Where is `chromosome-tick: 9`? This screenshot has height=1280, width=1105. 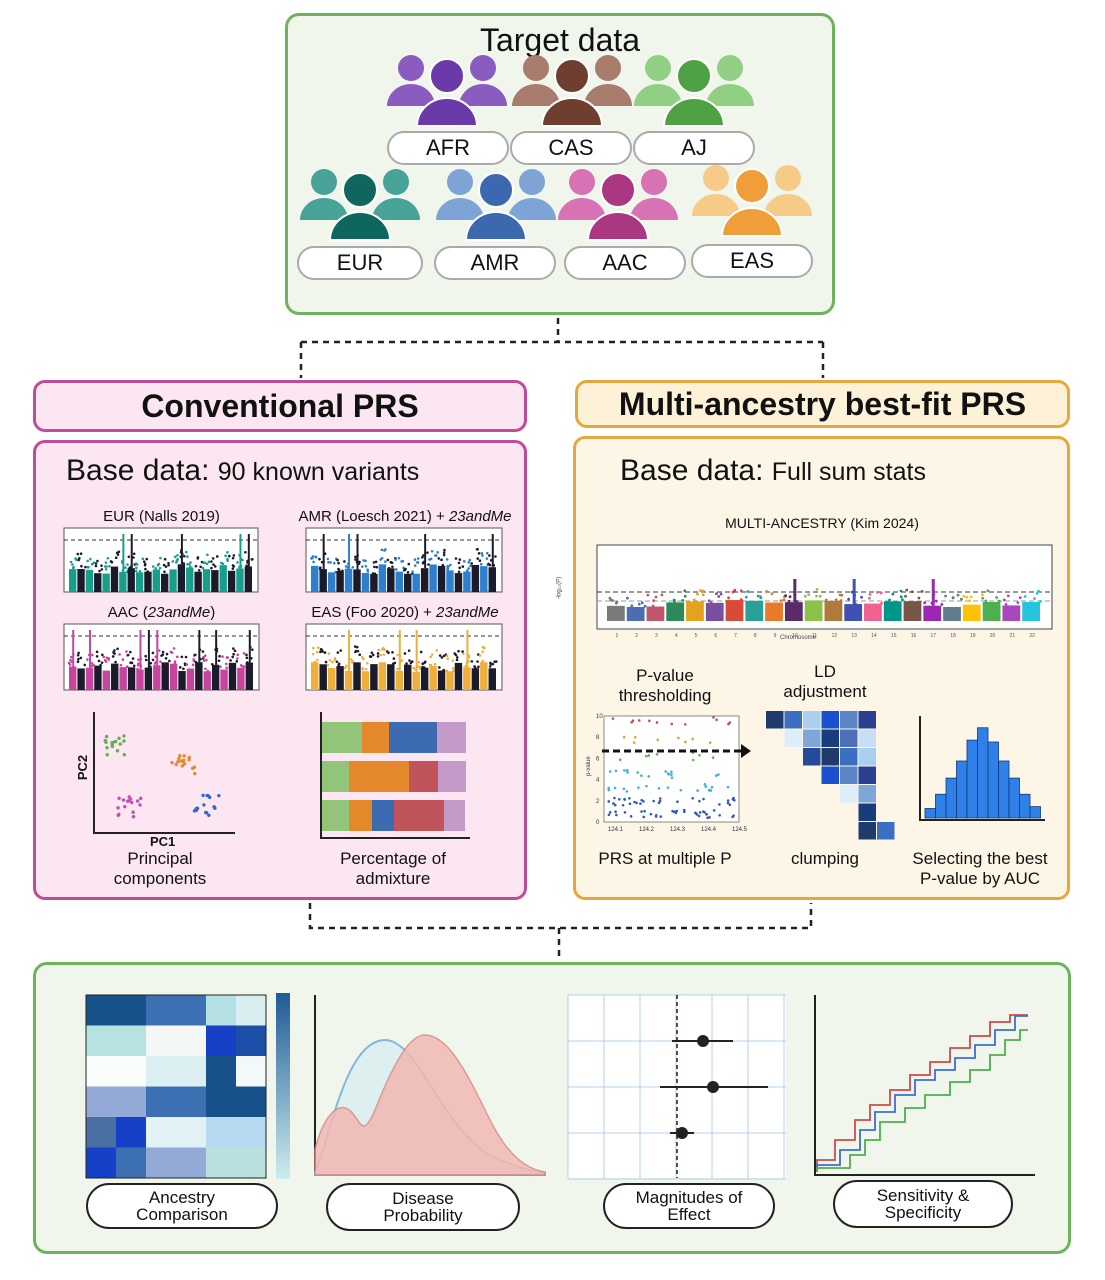
chromosome-tick: 9 is located at coordinates (775, 636).